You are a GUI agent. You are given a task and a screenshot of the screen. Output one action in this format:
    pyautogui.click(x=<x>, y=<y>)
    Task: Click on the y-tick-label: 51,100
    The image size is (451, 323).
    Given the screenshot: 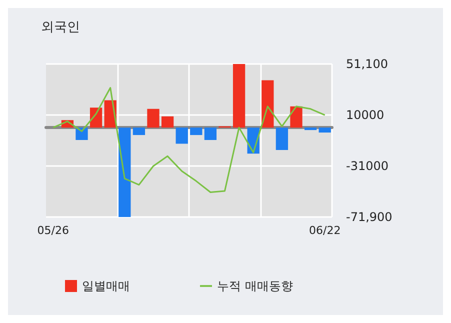 What is the action you would take?
    pyautogui.click(x=367, y=64)
    